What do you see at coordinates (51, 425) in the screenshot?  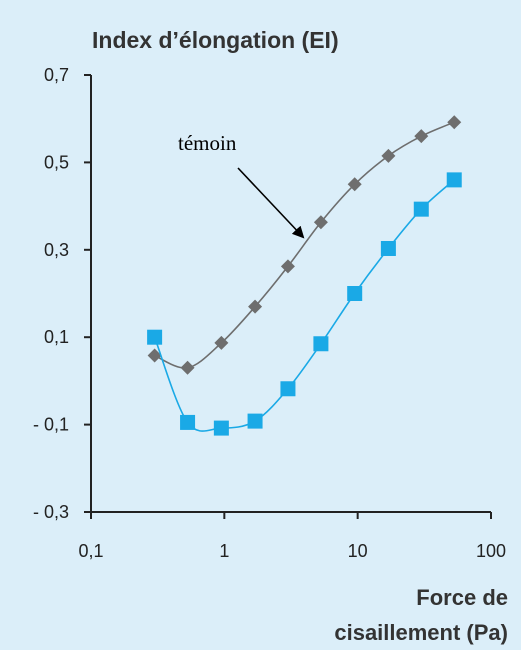 I see `y-tick-label: - 0,1` at bounding box center [51, 425].